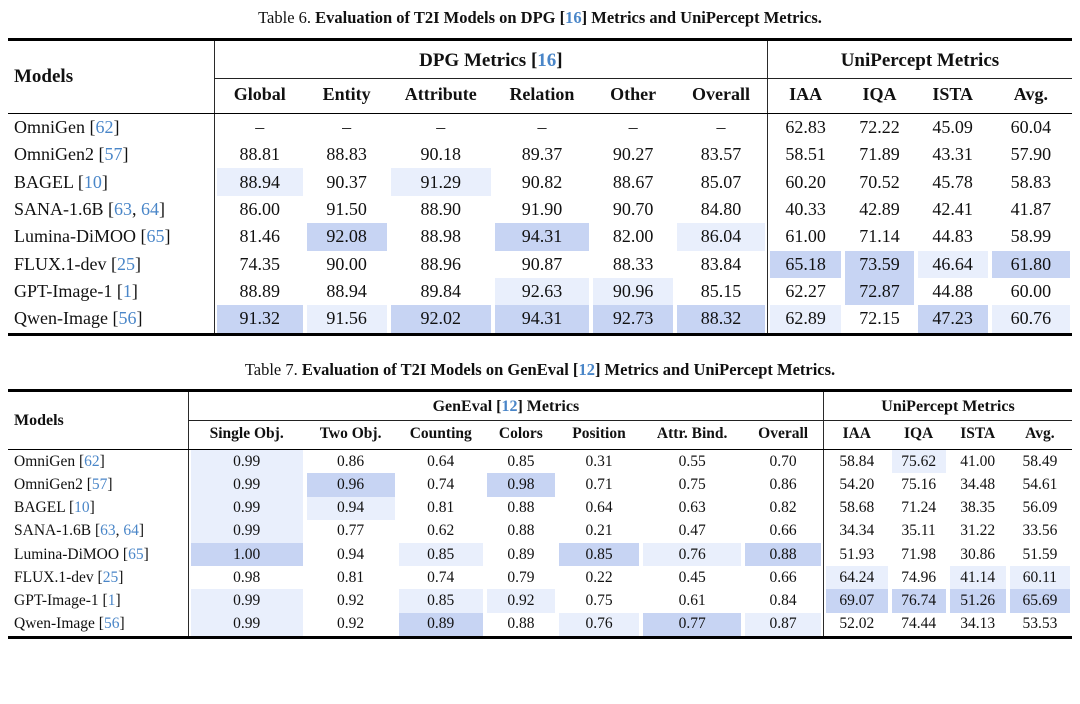 This screenshot has height=704, width=1080. I want to click on table-cell: 72.22, so click(879, 127).